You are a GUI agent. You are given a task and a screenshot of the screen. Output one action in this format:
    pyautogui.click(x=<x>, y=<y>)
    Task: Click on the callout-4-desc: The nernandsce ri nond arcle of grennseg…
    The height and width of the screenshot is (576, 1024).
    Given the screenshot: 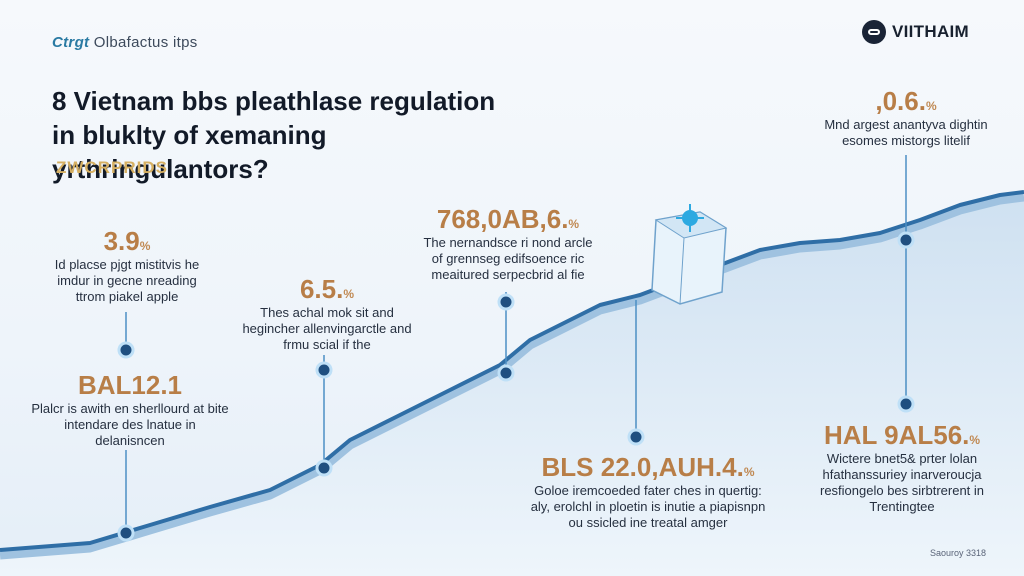 What is the action you would take?
    pyautogui.click(x=508, y=258)
    